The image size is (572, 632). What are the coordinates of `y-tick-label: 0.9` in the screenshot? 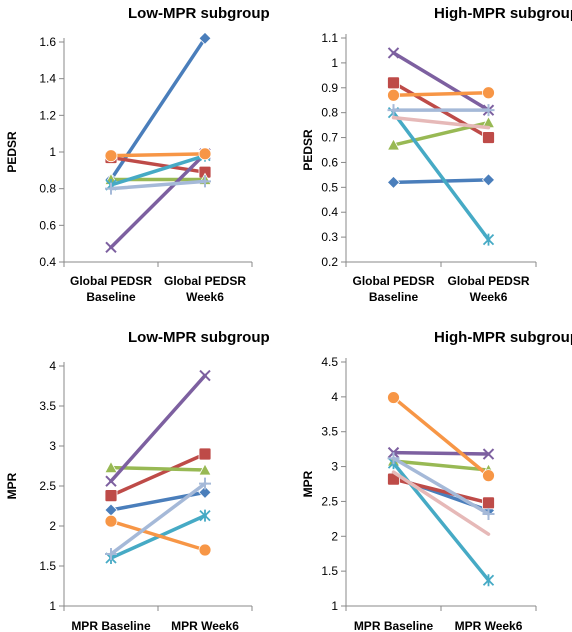 It's located at (329, 88).